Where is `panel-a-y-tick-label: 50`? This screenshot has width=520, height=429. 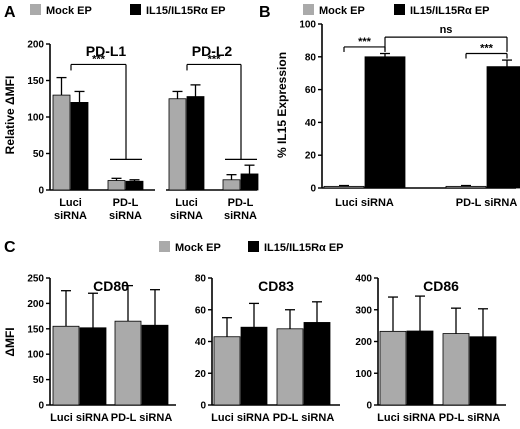
panel-a-y-tick-label: 50 is located at coordinates (39, 154).